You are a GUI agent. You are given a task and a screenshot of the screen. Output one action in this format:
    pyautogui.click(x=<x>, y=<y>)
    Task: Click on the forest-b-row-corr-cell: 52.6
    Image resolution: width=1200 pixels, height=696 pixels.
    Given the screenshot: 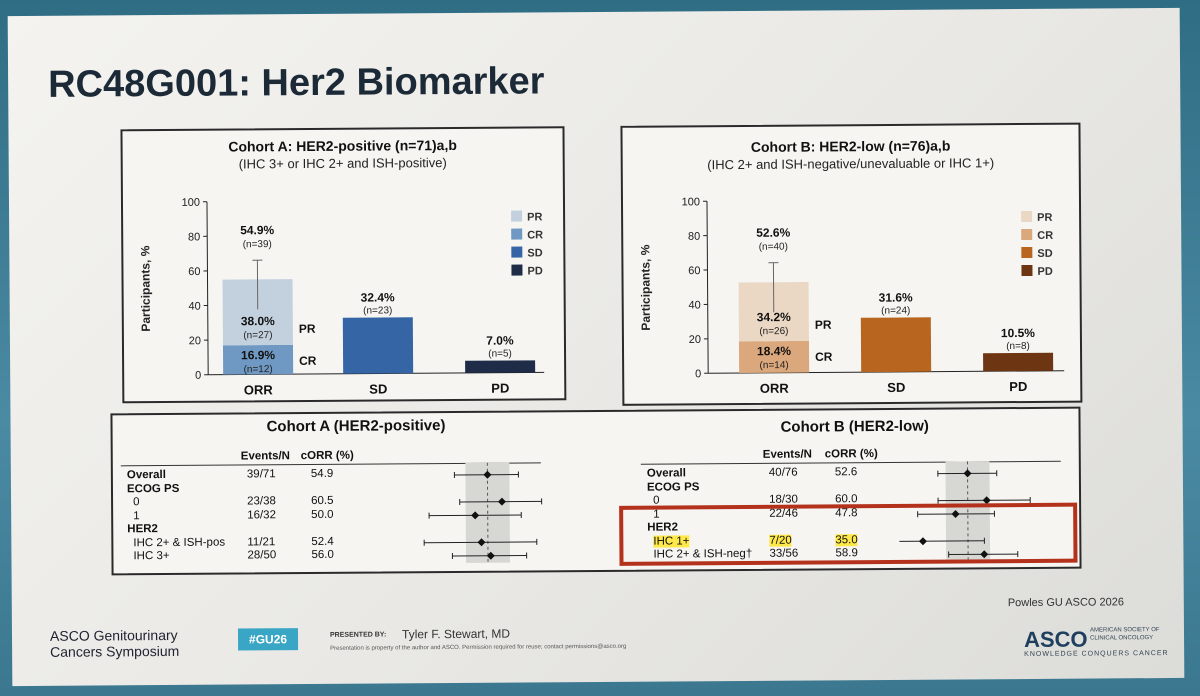 What is the action you would take?
    pyautogui.click(x=846, y=472)
    